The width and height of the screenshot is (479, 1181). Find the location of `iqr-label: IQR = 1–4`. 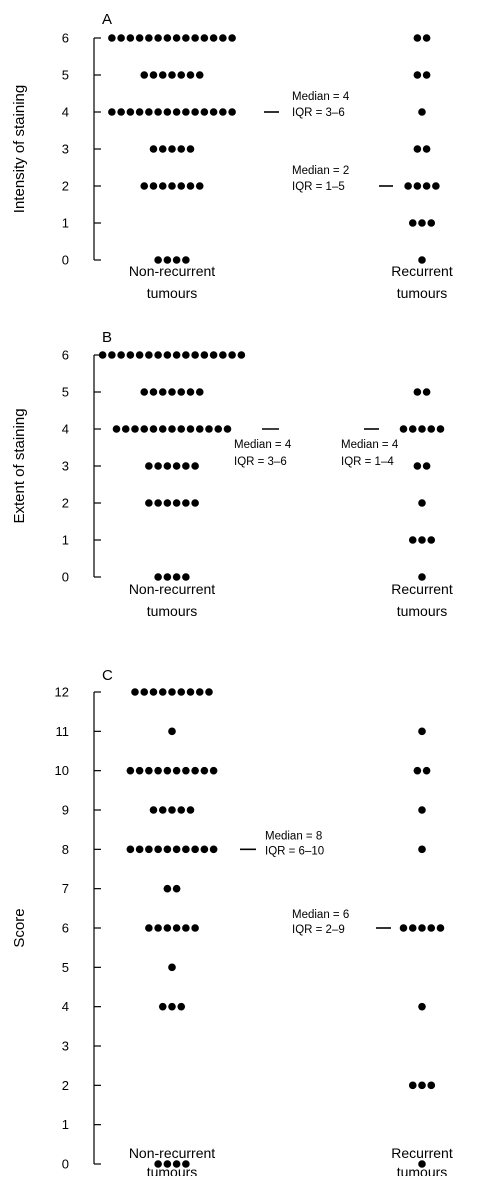

iqr-label: IQR = 1–4 is located at coordinates (367, 462).